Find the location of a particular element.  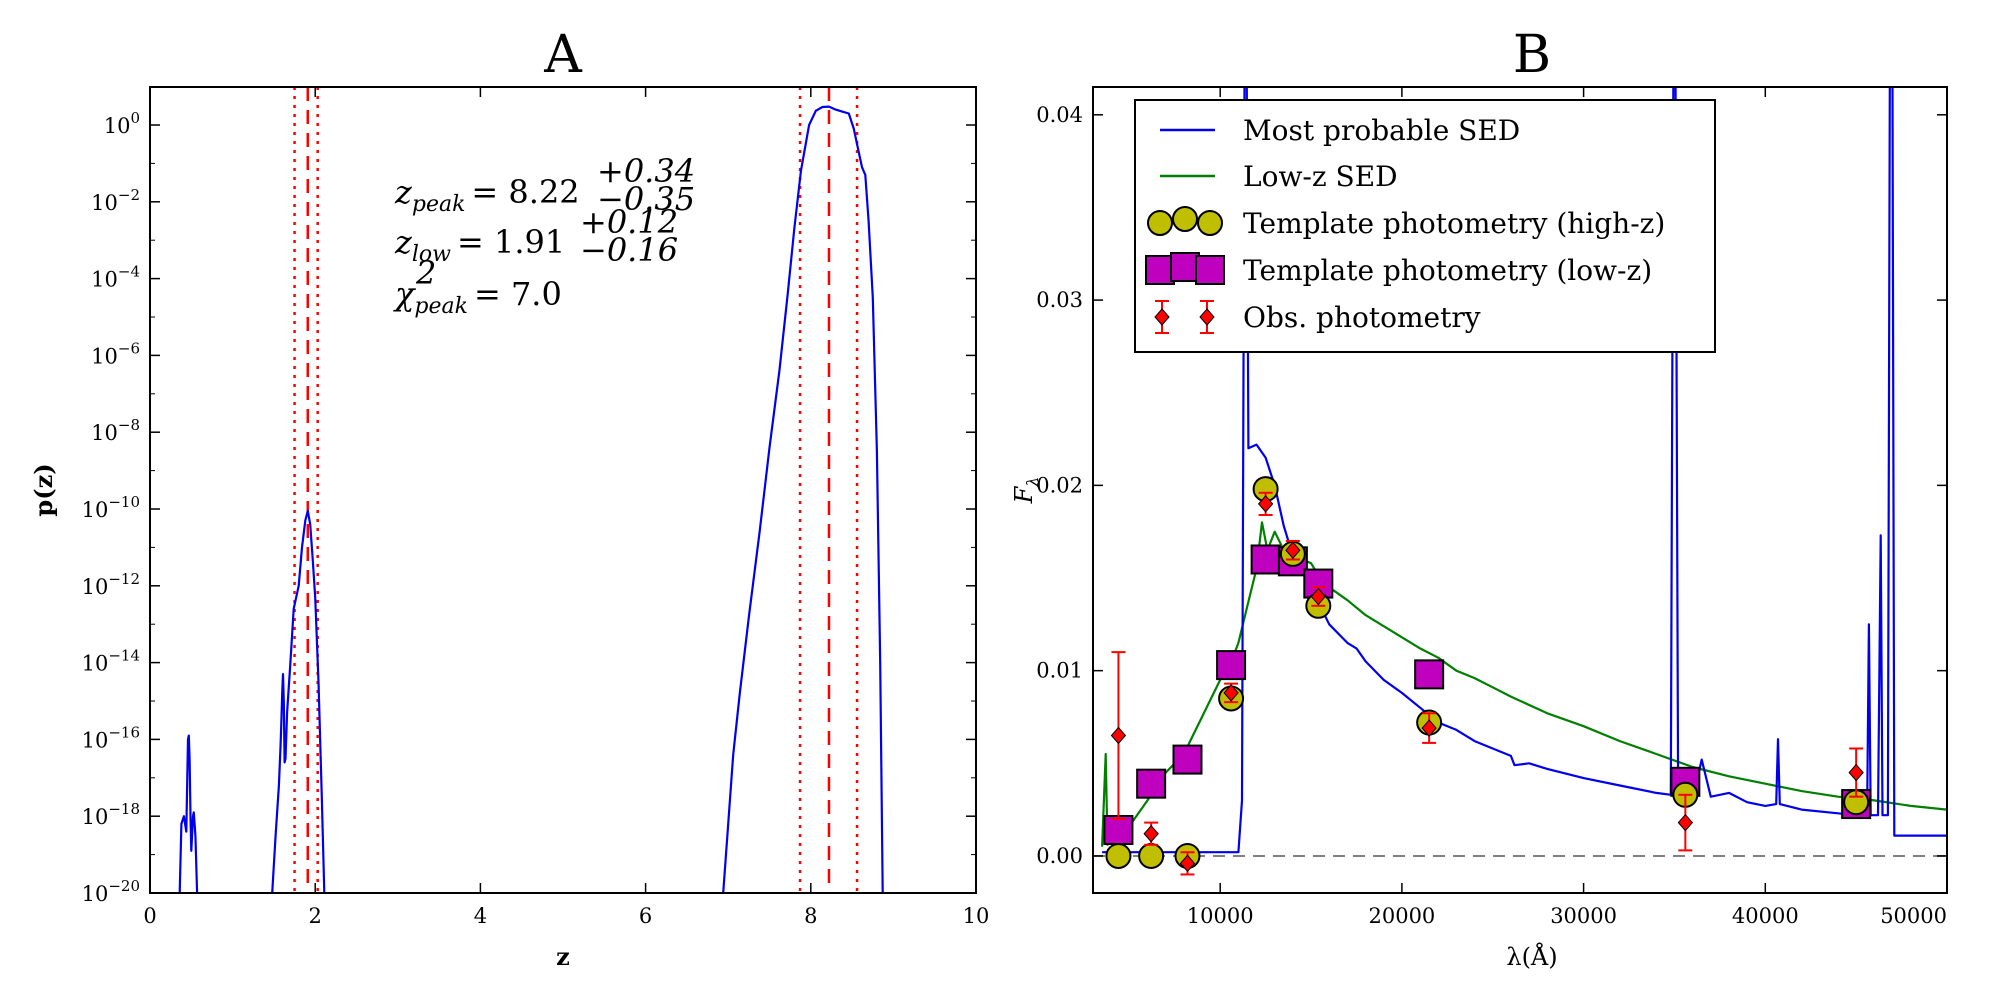

x-tick-label: 30000 is located at coordinates (1583, 916).